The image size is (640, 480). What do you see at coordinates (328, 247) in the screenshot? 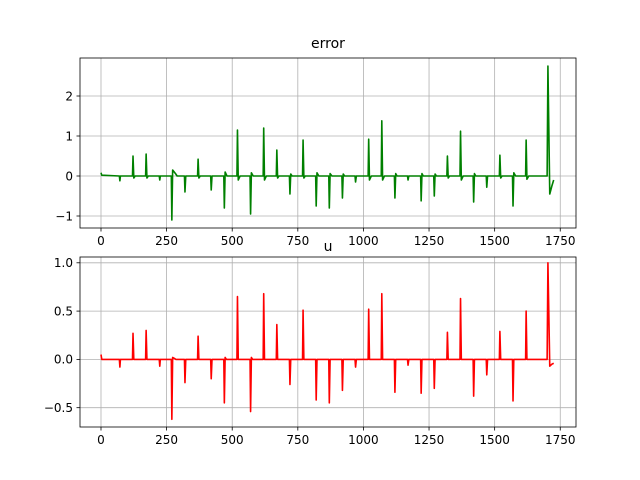
I see `u-title: u` at bounding box center [328, 247].